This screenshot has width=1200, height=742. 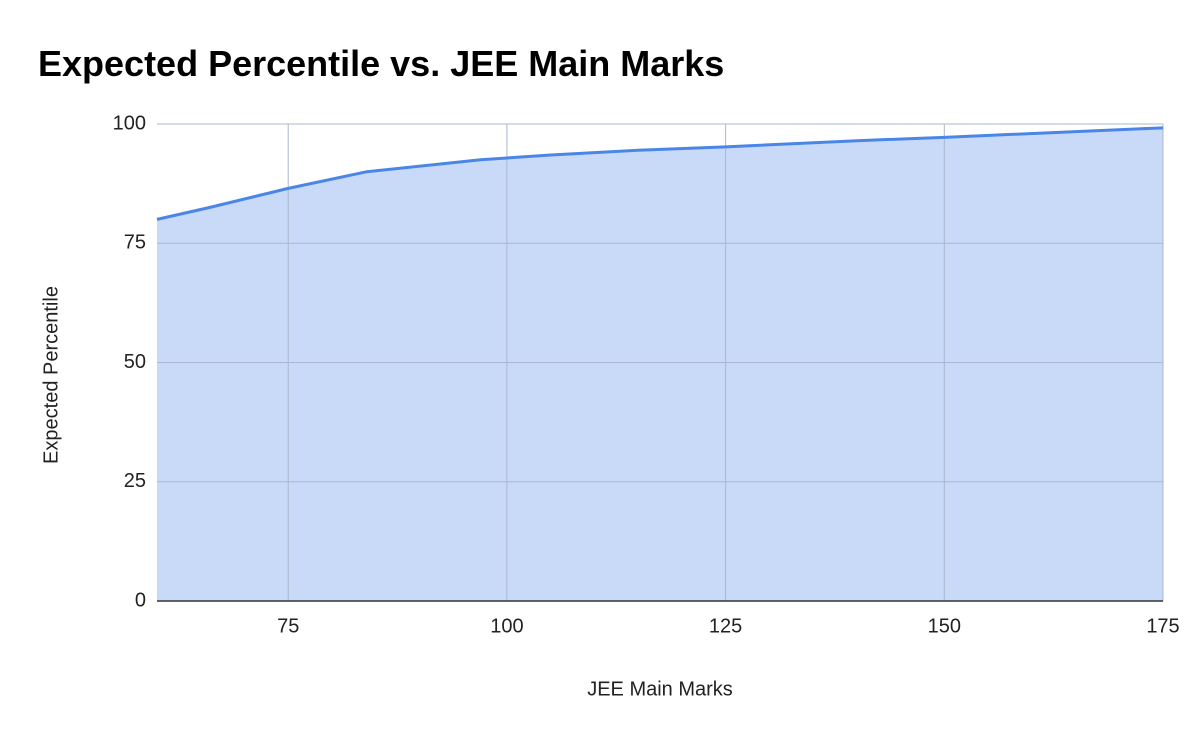 I want to click on x-tick-label: 175, so click(x=1162, y=626).